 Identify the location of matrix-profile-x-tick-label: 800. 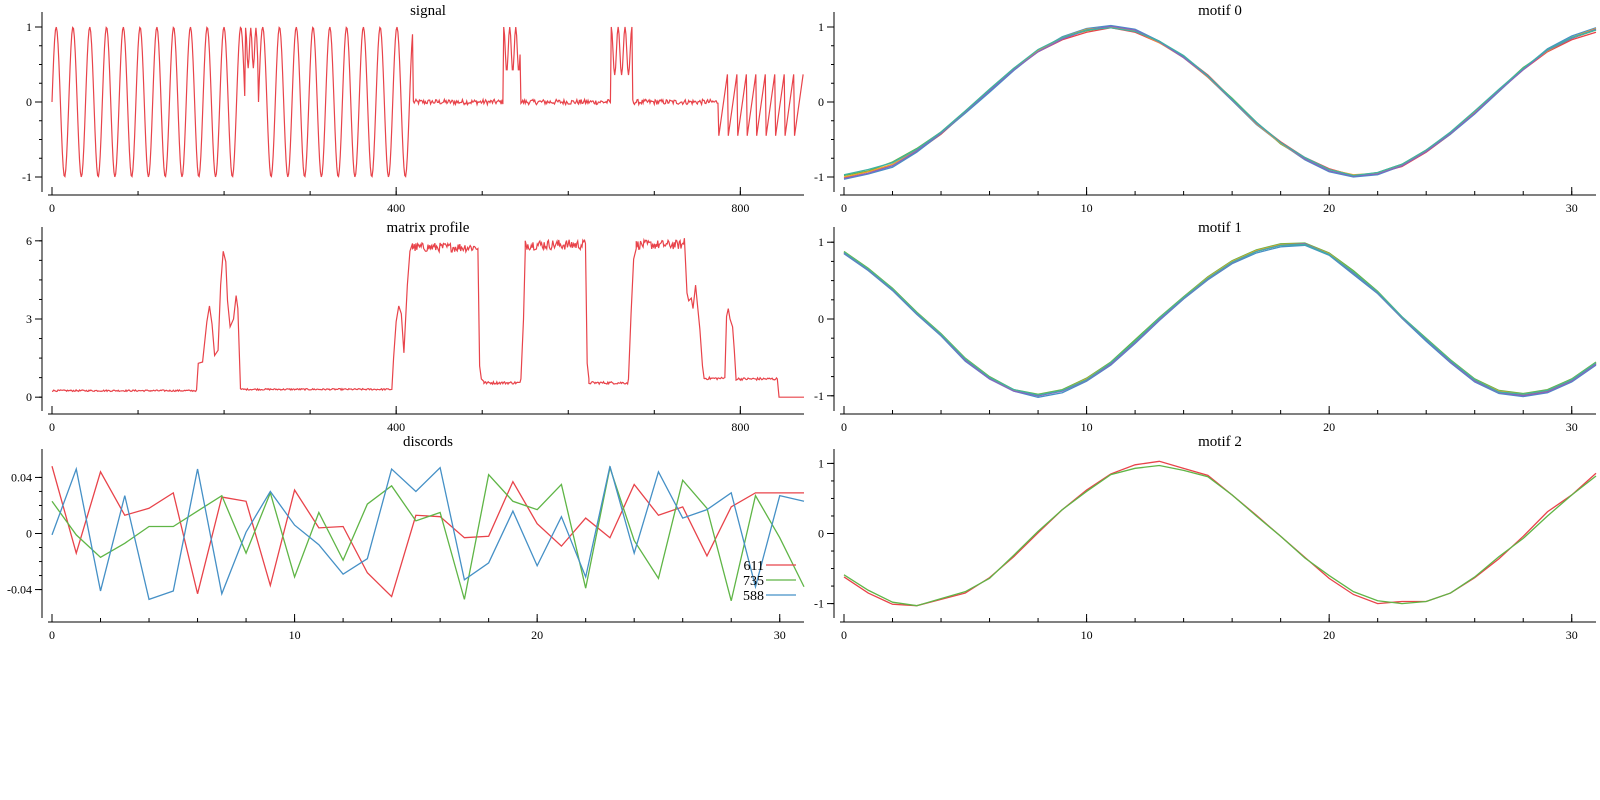
(740, 427).